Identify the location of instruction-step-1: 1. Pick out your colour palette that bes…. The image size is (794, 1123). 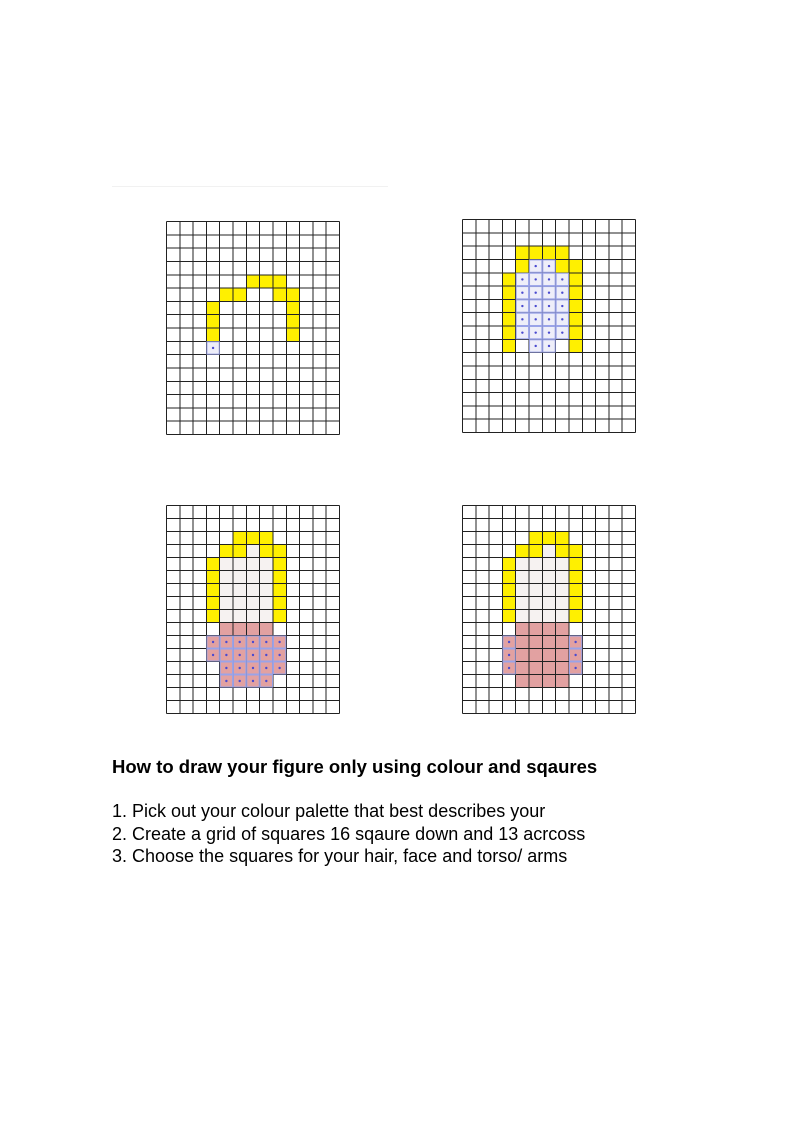
(329, 811).